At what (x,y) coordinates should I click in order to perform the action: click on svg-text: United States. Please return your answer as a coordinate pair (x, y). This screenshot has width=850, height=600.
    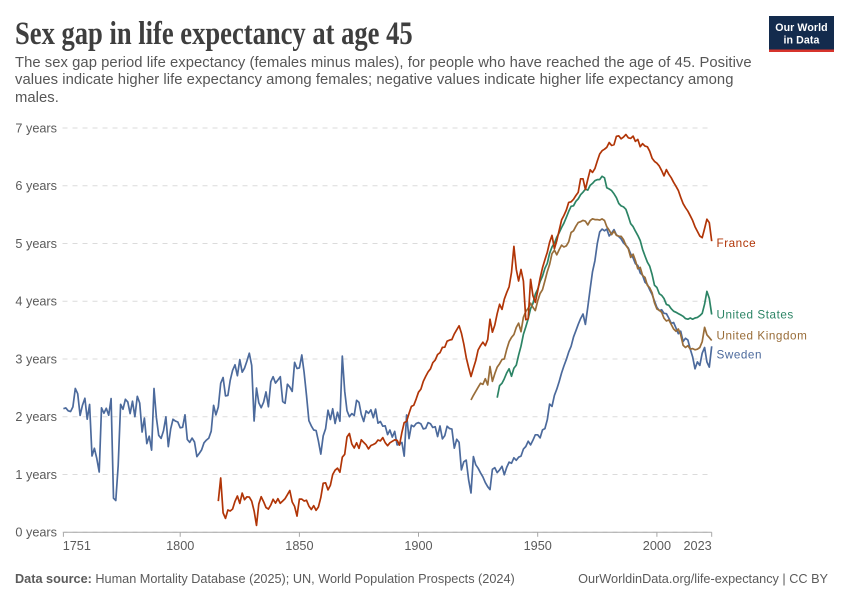
    Looking at the image, I should click on (755, 315).